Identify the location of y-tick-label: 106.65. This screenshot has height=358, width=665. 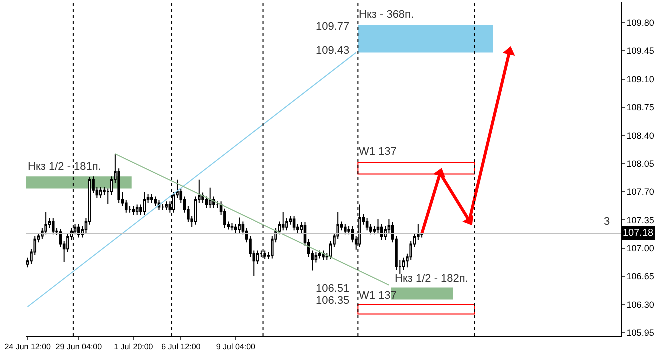
(640, 277).